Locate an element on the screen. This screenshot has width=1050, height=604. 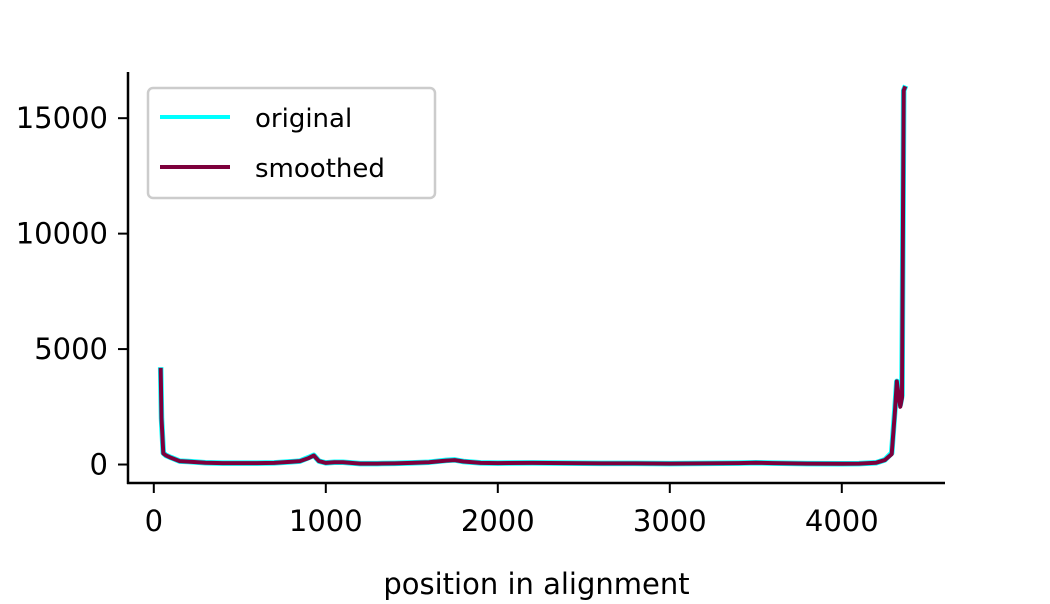
y-tick-label: 15000 is located at coordinates (62, 118).